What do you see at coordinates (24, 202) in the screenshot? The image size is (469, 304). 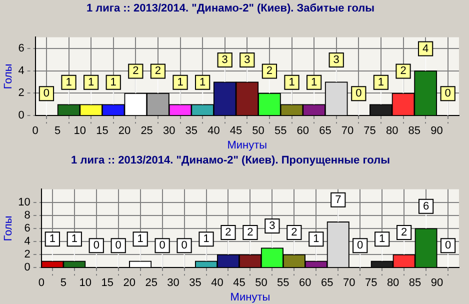 I see `y-tick-label: 10` at bounding box center [24, 202].